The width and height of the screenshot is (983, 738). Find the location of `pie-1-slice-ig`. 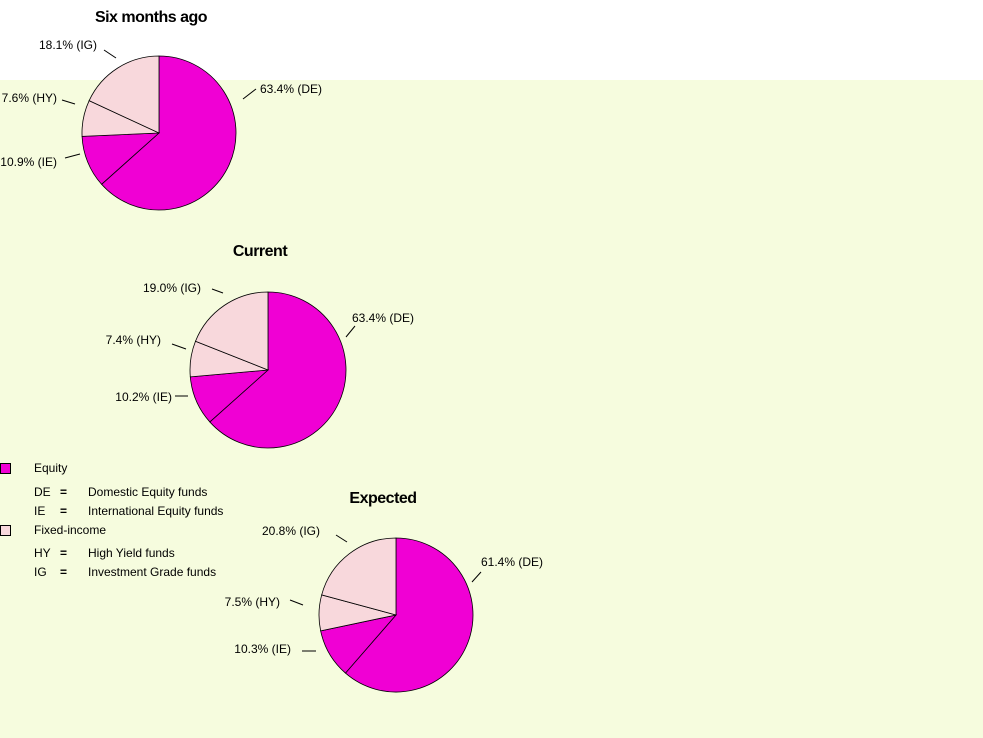

pie-1-slice-ig is located at coordinates (231, 331).